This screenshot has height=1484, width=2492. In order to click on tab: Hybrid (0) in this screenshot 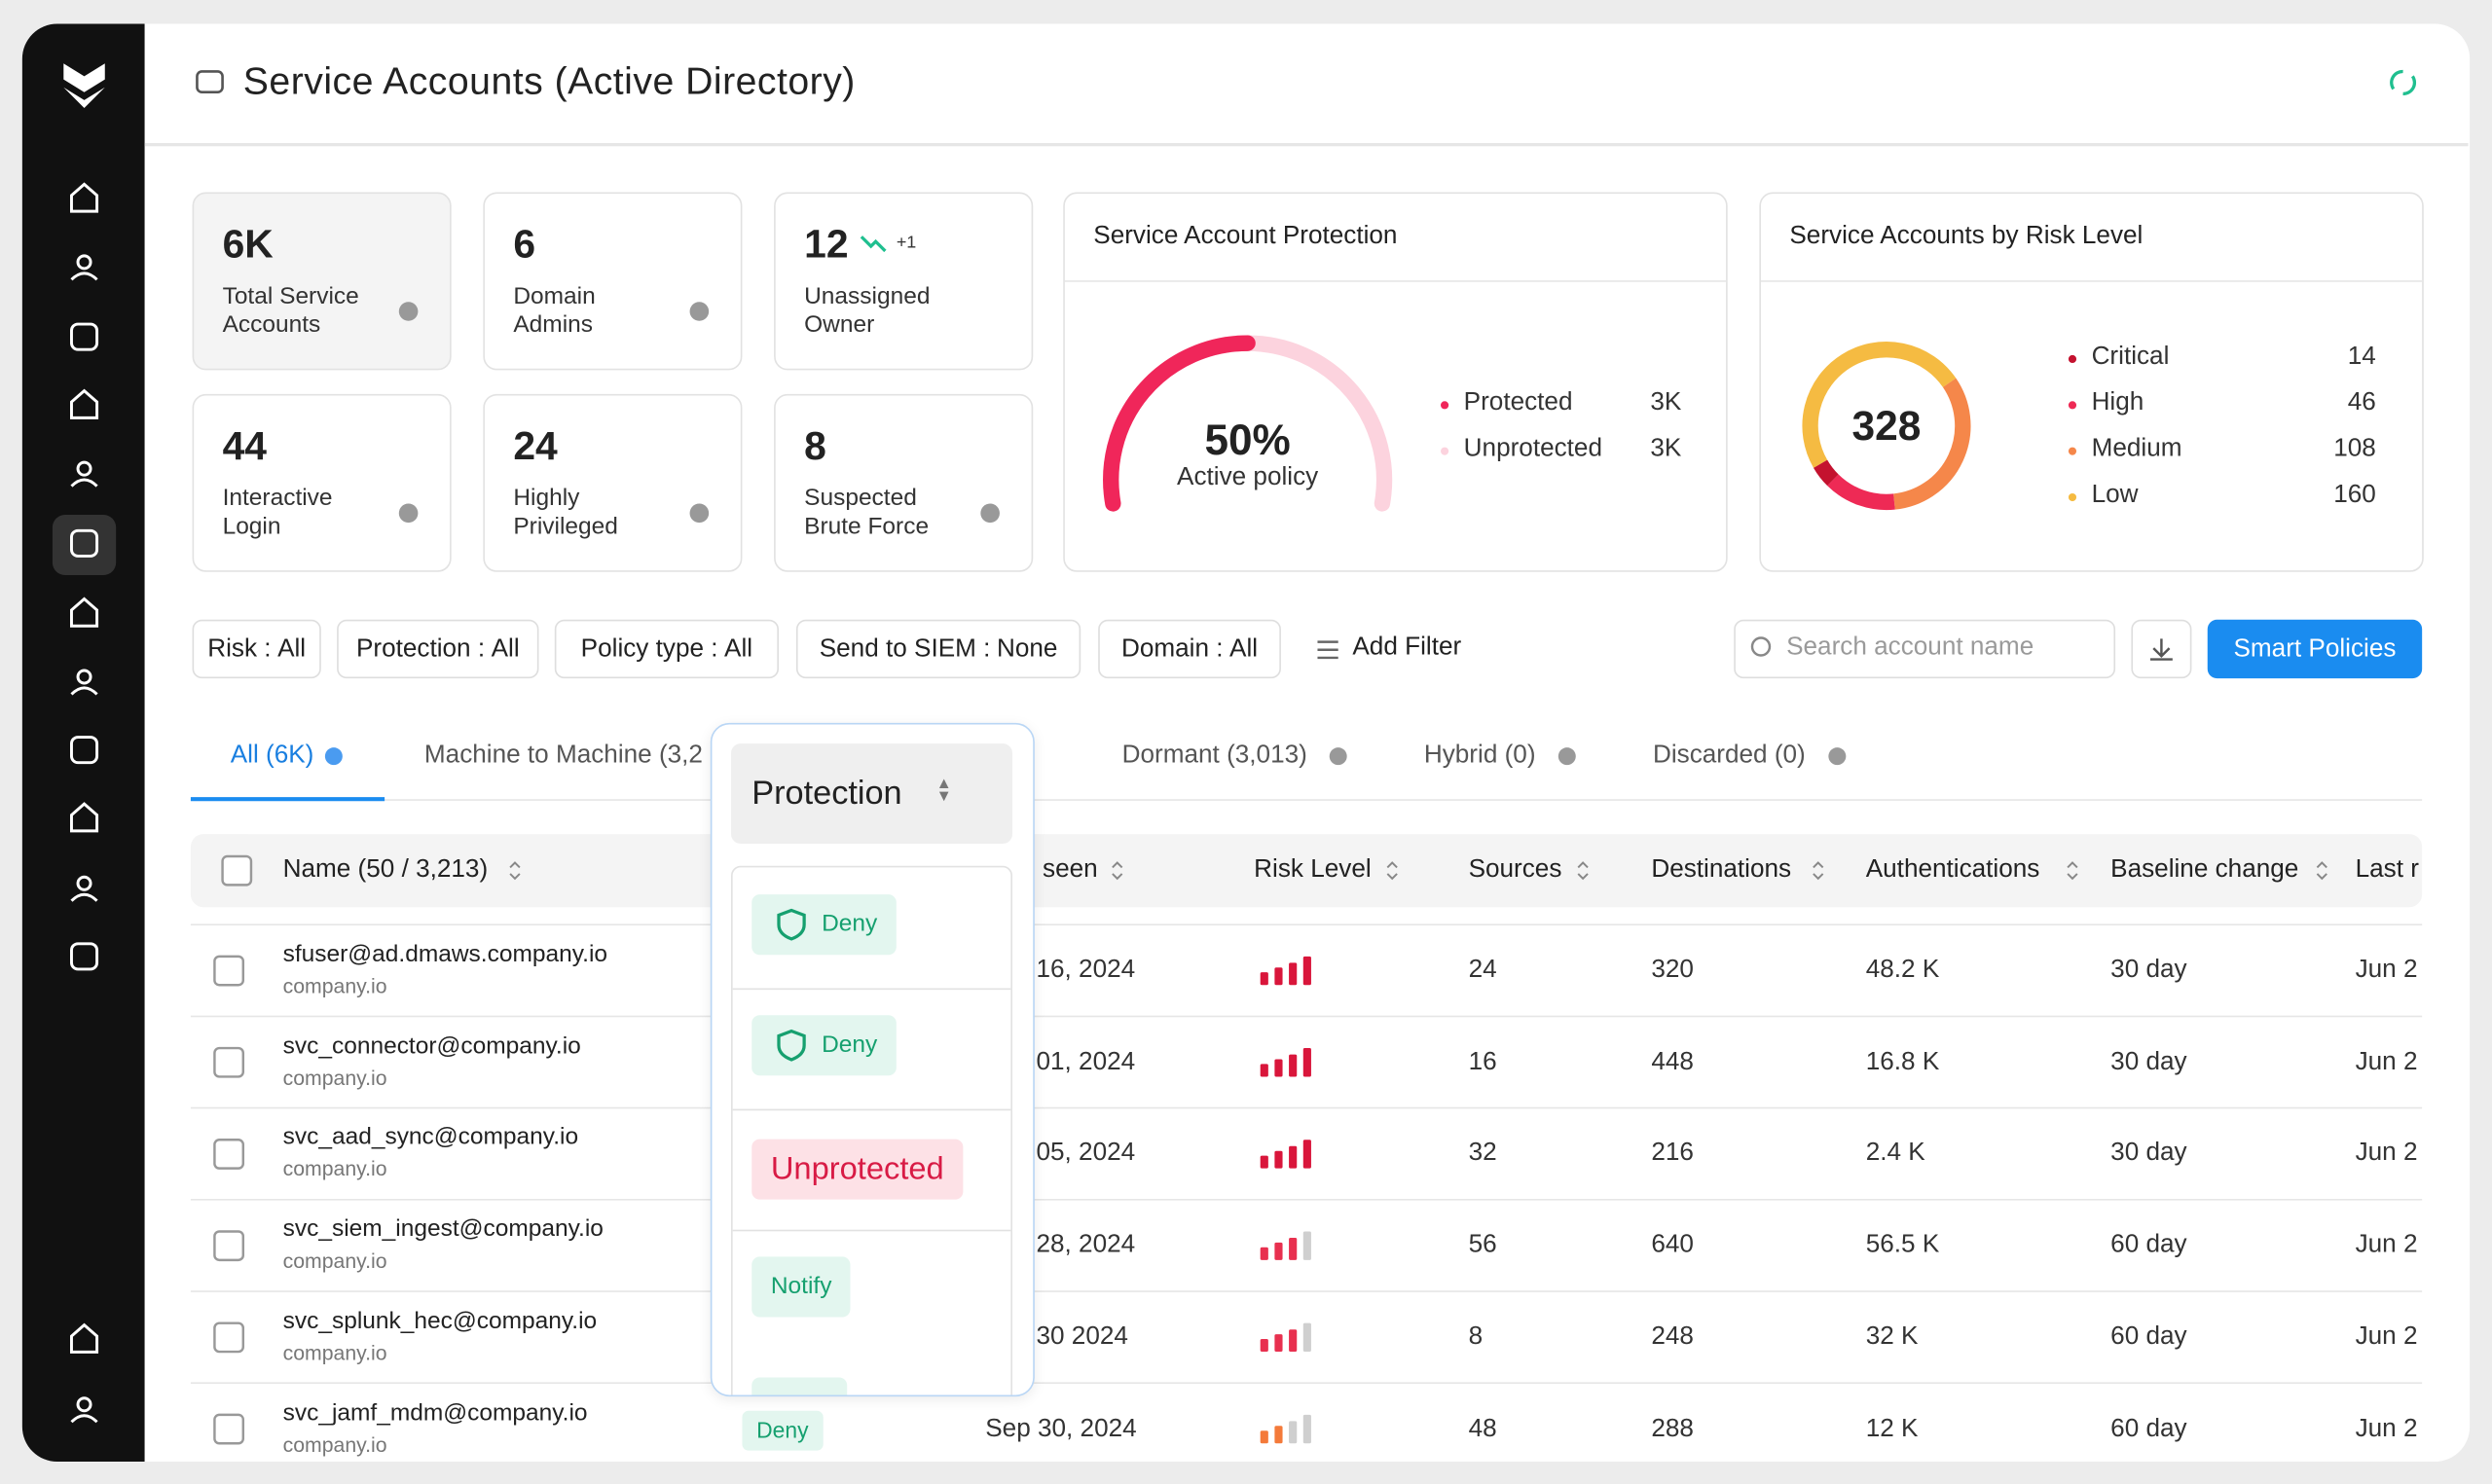, I will do `click(1479, 756)`.